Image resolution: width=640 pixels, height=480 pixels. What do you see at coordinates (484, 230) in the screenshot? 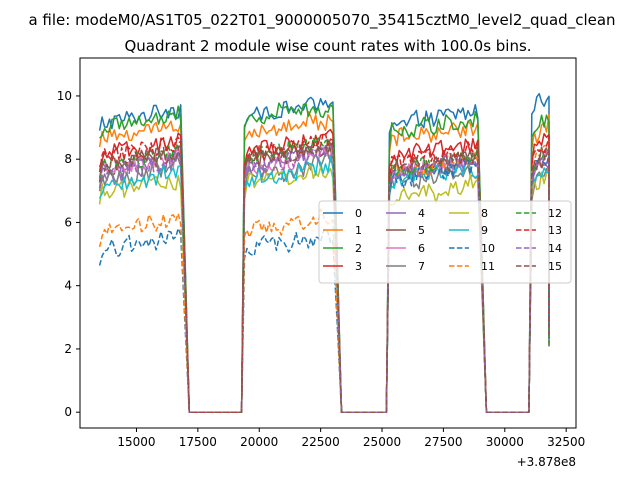
I see `legend-label-9: 9` at bounding box center [484, 230].